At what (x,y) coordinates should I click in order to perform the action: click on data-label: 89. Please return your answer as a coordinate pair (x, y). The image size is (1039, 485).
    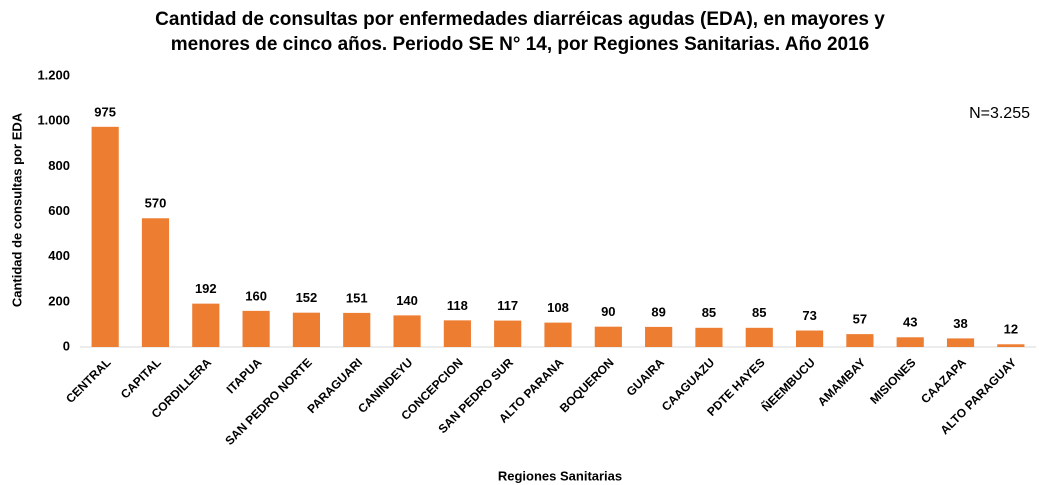
    Looking at the image, I should click on (658, 311).